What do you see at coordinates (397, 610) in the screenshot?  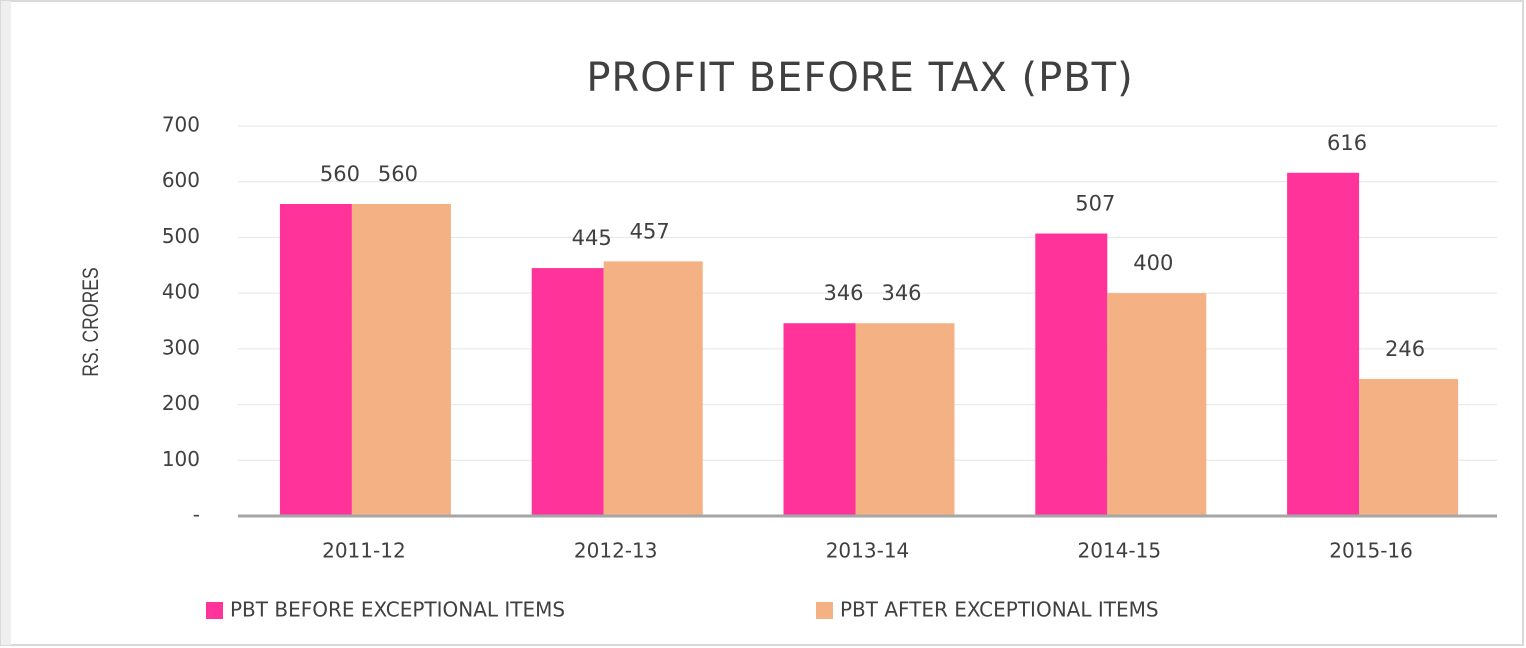 I see `legend-label: PBT BEFORE EXCEPTIONAL ITEMS` at bounding box center [397, 610].